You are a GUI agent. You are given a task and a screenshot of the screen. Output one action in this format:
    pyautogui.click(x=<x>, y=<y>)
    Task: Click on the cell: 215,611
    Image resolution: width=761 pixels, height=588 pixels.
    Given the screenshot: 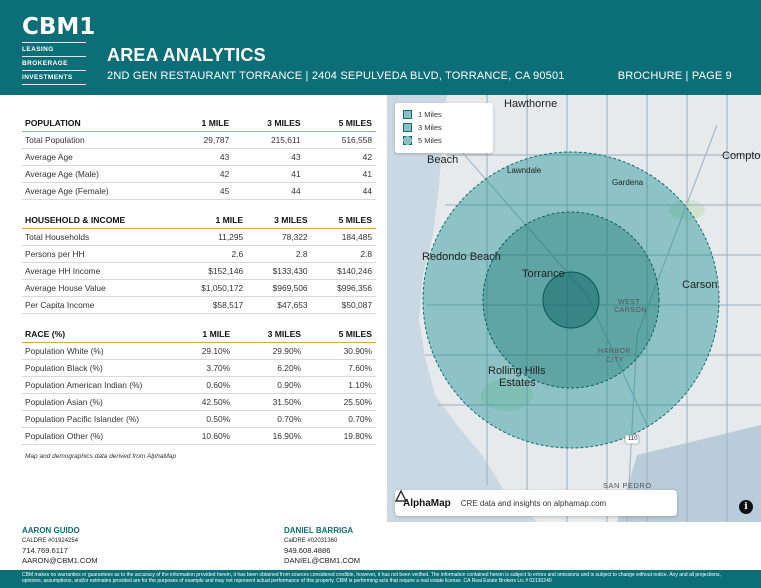 What is the action you would take?
    pyautogui.click(x=269, y=140)
    